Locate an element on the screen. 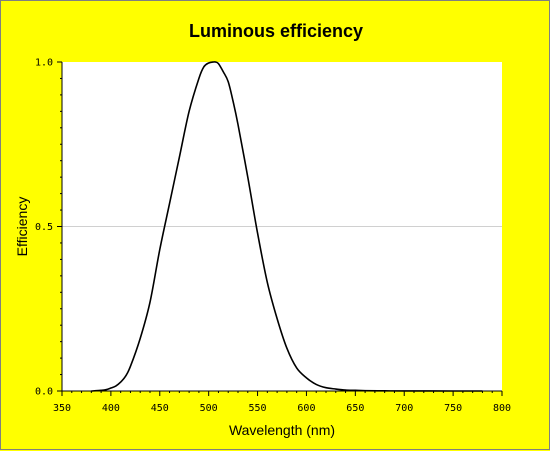 Image resolution: width=550 pixels, height=451 pixels. x-tick-label: 400 is located at coordinates (111, 408).